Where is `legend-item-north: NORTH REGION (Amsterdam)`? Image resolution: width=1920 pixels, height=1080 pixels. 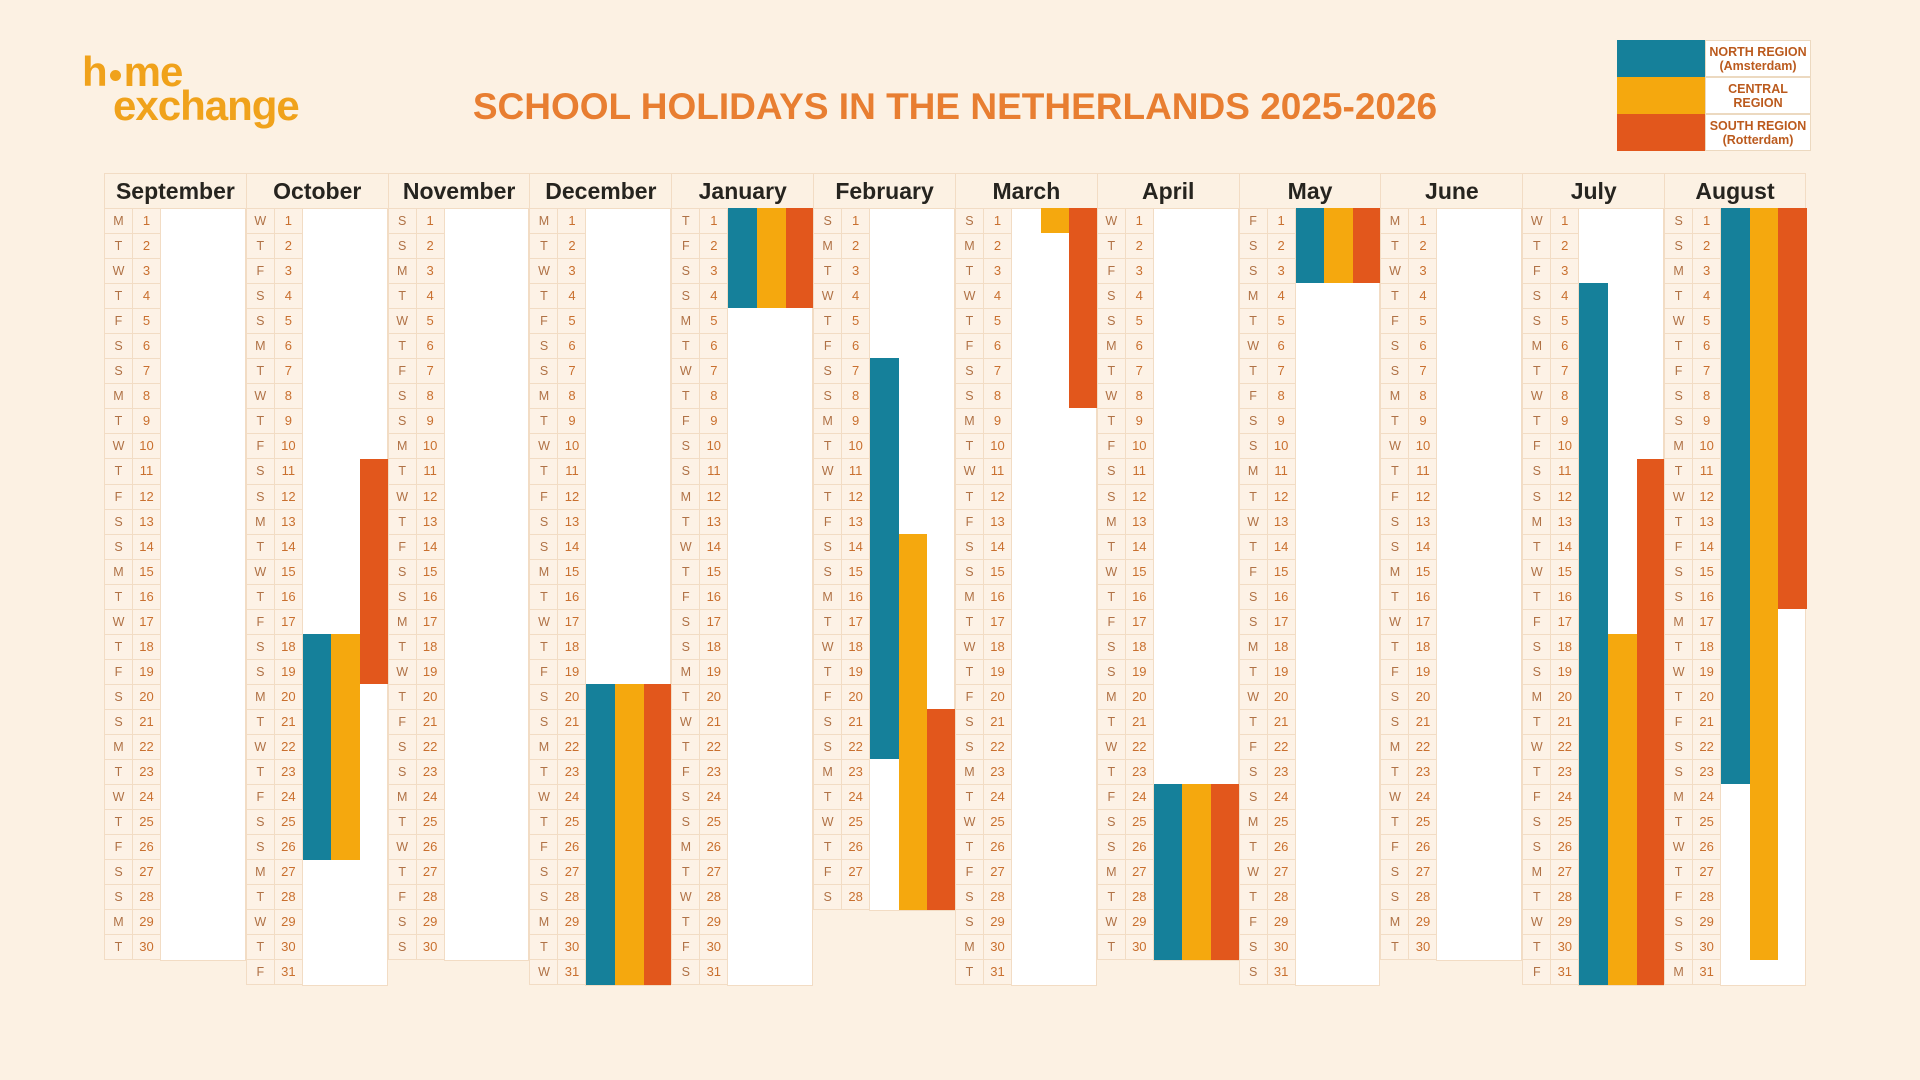 legend-item-north: NORTH REGION (Amsterdam) is located at coordinates (1715, 58).